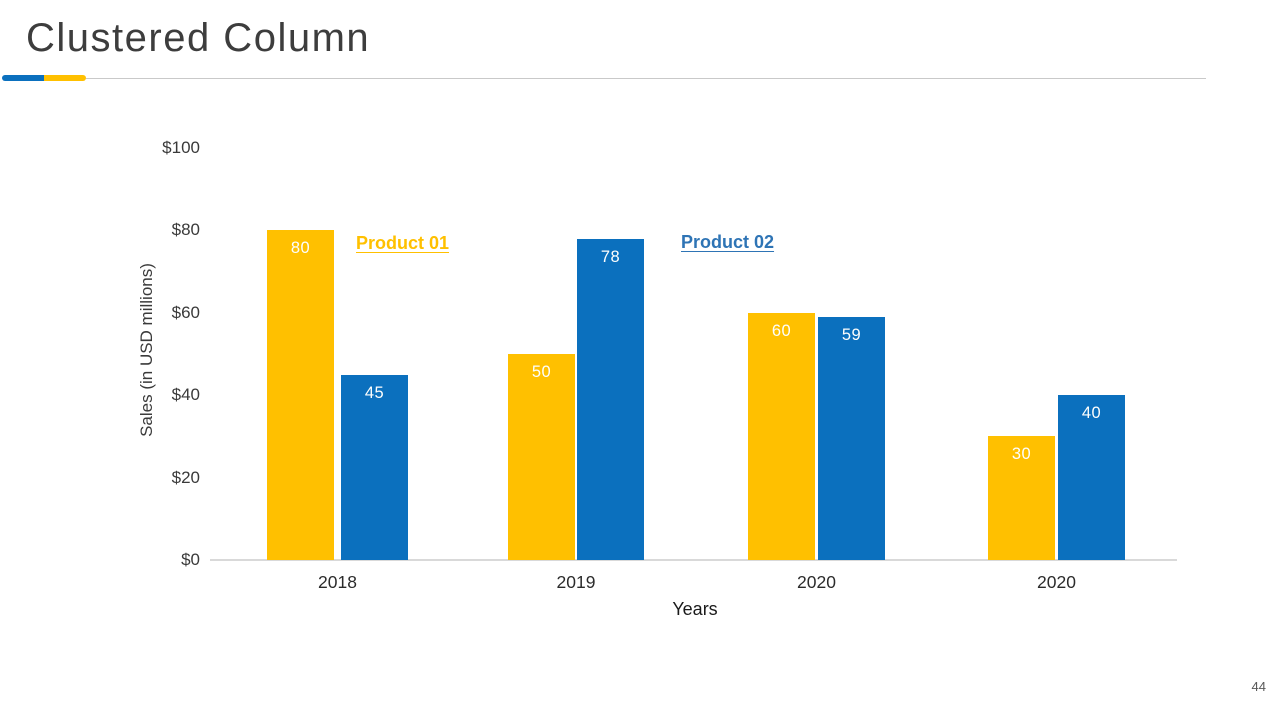 The image size is (1280, 720). Describe the element at coordinates (1258, 686) in the screenshot. I see `page-number: 44` at that location.